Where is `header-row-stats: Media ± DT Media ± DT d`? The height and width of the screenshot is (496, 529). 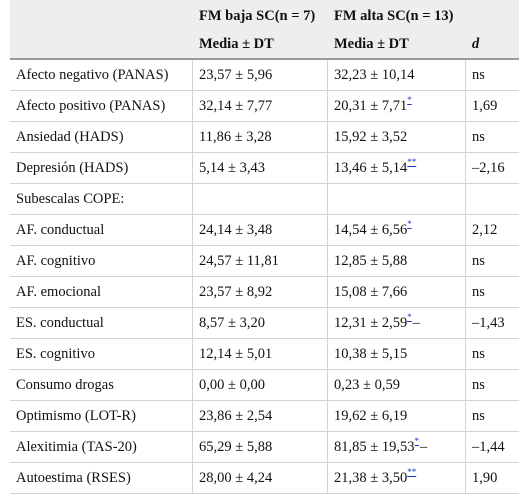 header-row-stats: Media ± DT Media ± DT d is located at coordinates (264, 45).